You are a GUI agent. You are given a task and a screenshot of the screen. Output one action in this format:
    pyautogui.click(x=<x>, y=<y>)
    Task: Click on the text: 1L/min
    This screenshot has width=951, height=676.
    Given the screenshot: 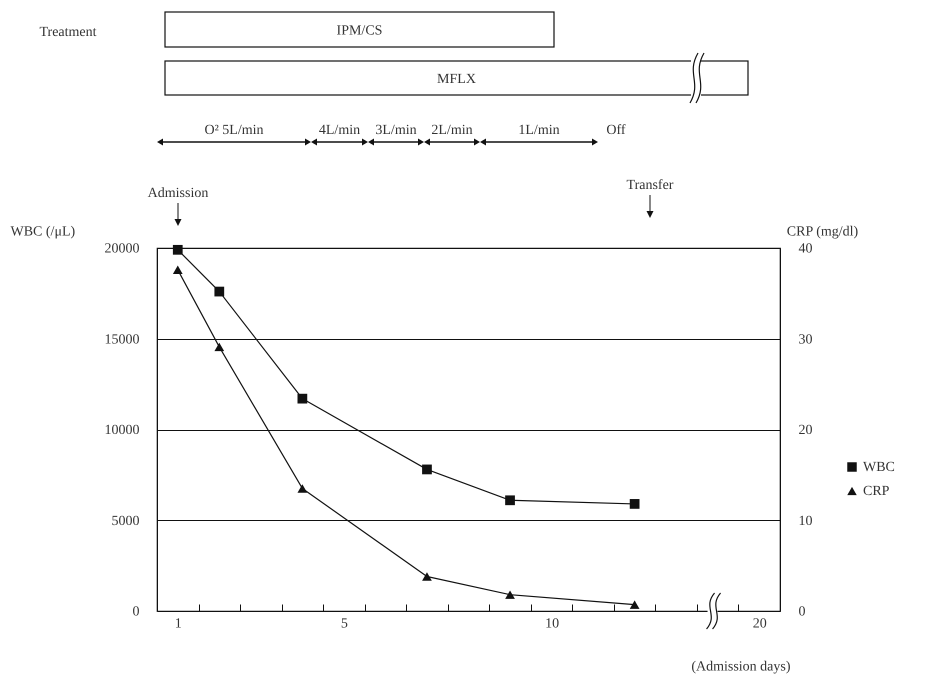 What is the action you would take?
    pyautogui.click(x=539, y=130)
    